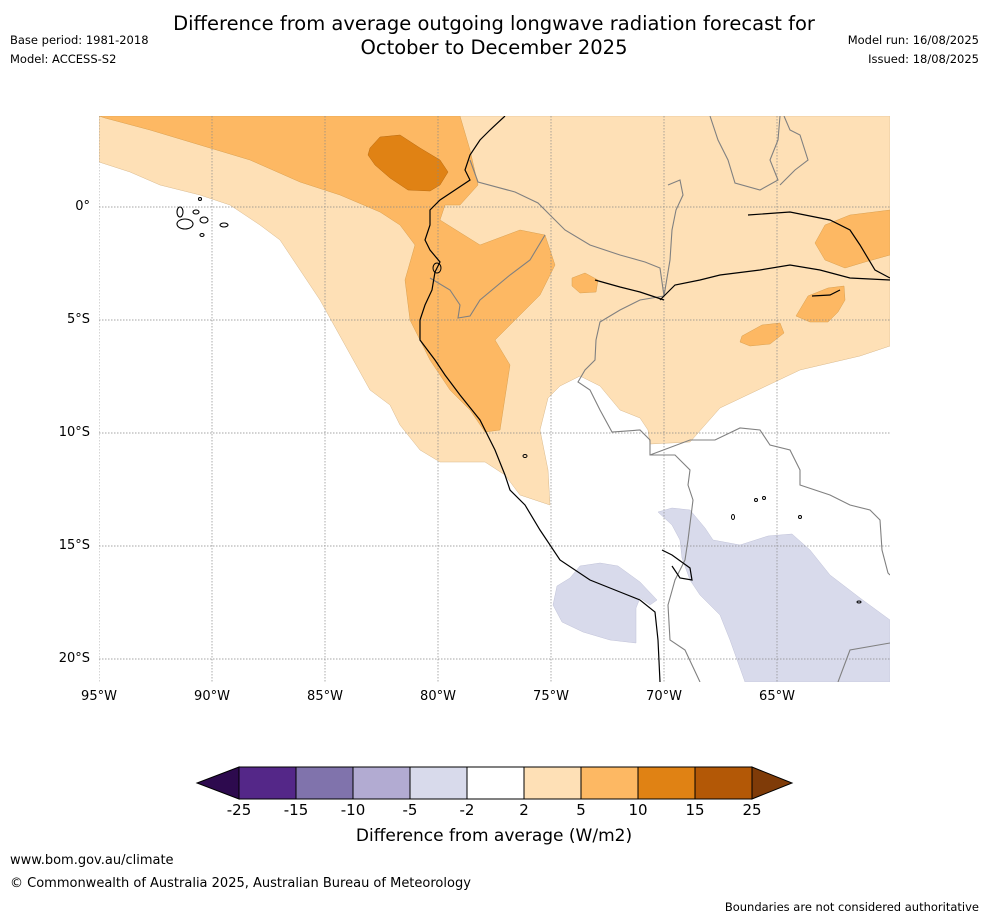 This screenshot has height=919, width=988. Describe the element at coordinates (581, 810) in the screenshot. I see `colorbar-tick-label: 5` at that location.